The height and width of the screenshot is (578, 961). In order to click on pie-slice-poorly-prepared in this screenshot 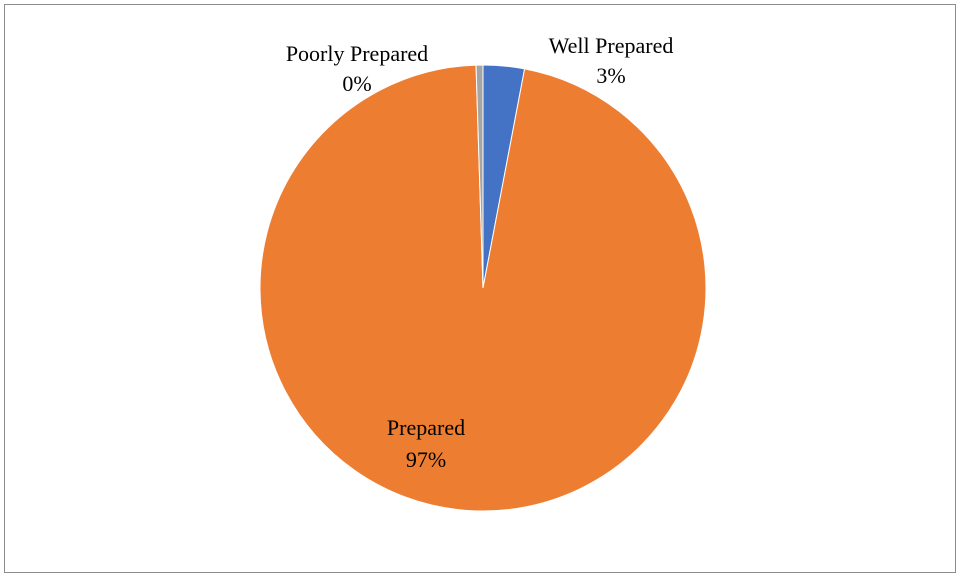, I will do `click(479, 176)`.